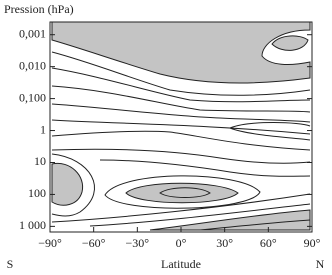 The image size is (332, 275). I want to click on x-tick-label: 90°, so click(312, 243).